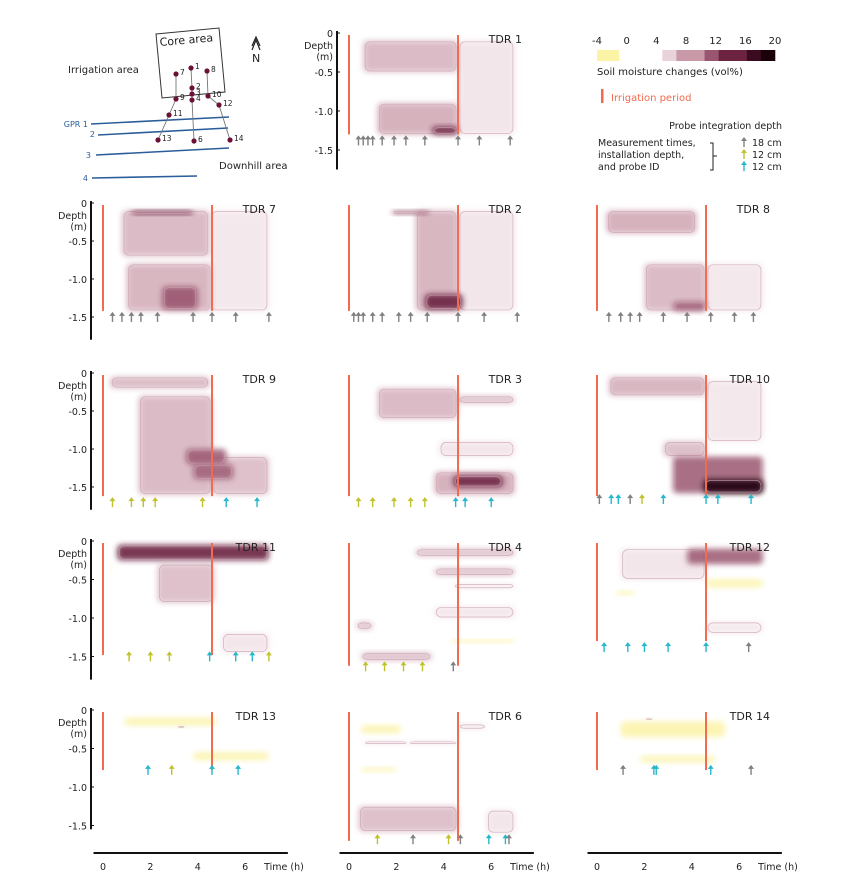  I want to click on north-arrow-icon: N, so click(256, 50).